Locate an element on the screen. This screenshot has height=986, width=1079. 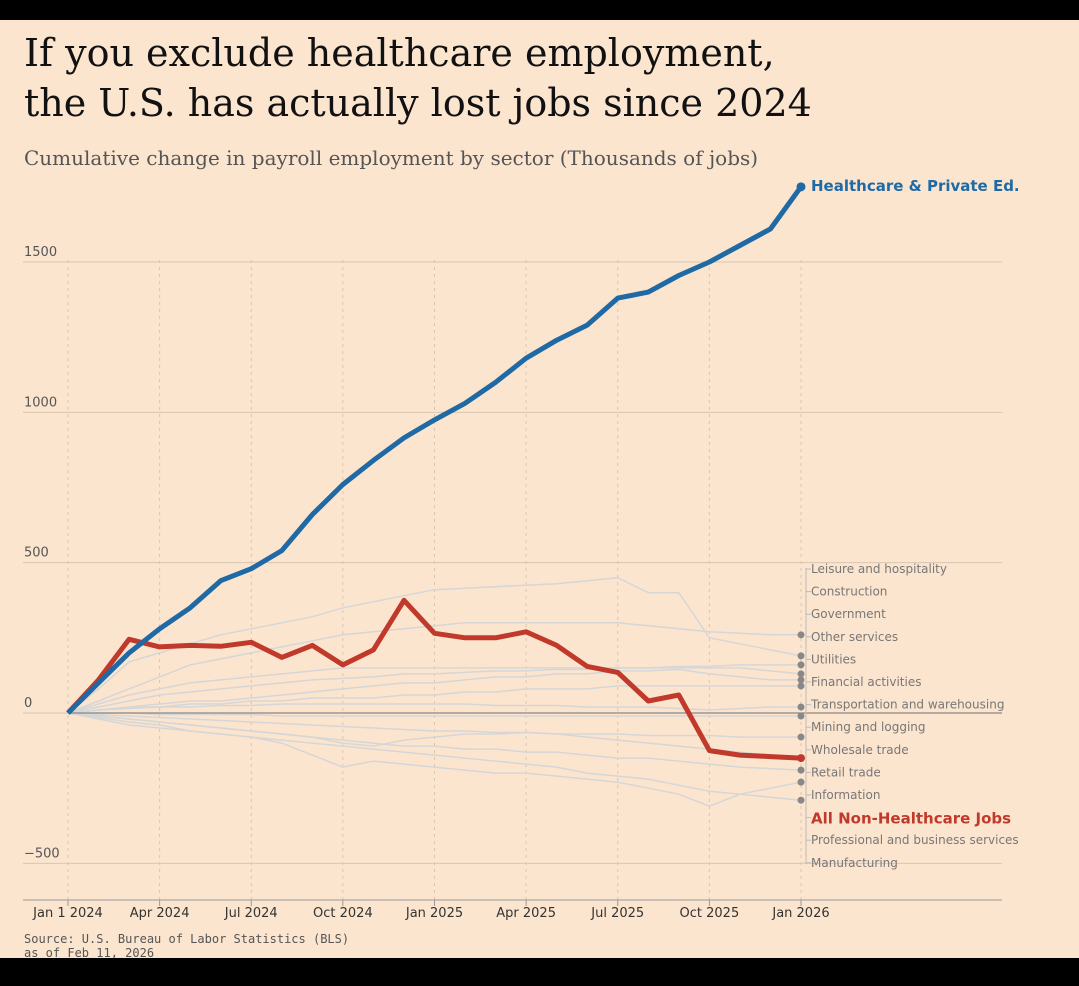
healthcare-label: Healthcare & Private Ed. is located at coordinates (915, 186).